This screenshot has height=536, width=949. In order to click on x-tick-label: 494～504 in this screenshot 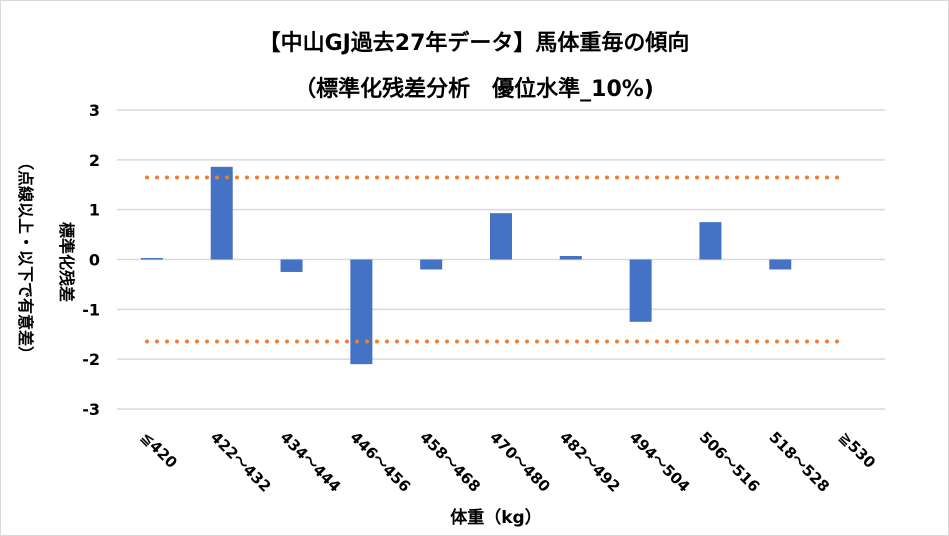, I will do `click(660, 462)`.